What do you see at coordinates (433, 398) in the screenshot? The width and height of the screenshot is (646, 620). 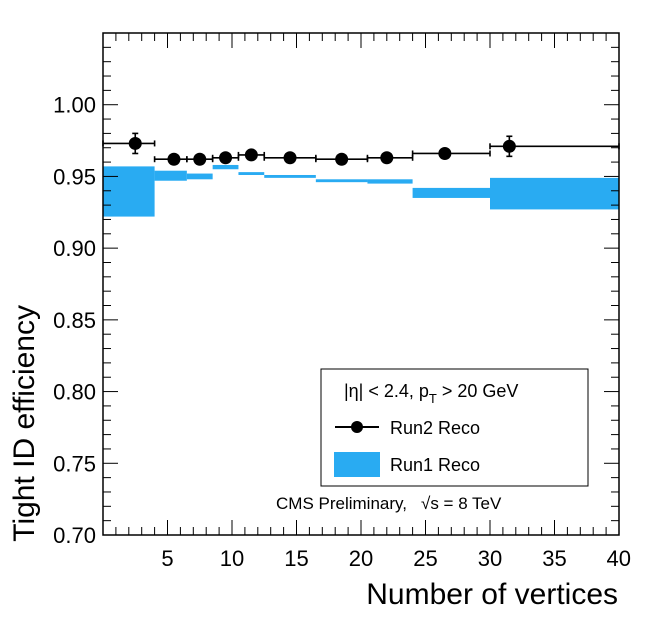 I see `legend-header-subscript: T` at bounding box center [433, 398].